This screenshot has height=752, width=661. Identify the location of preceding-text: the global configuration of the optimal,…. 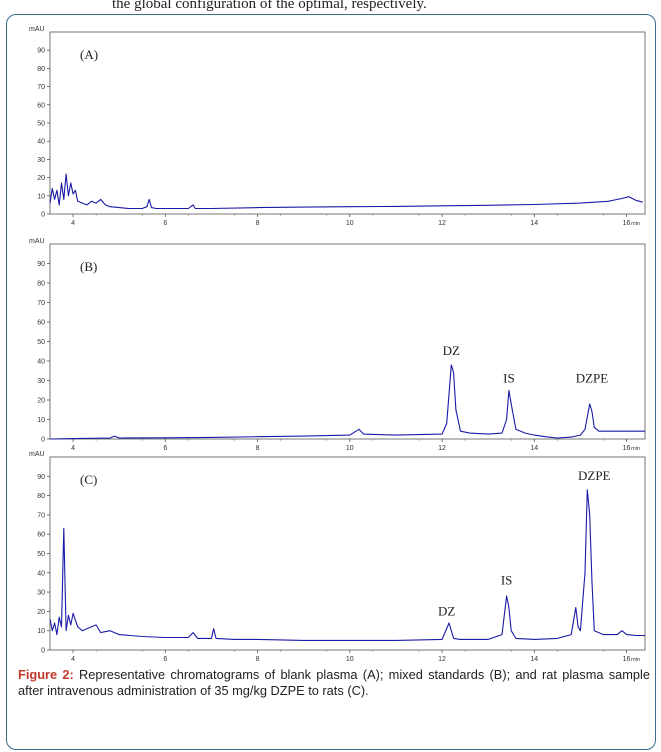
(269, 6).